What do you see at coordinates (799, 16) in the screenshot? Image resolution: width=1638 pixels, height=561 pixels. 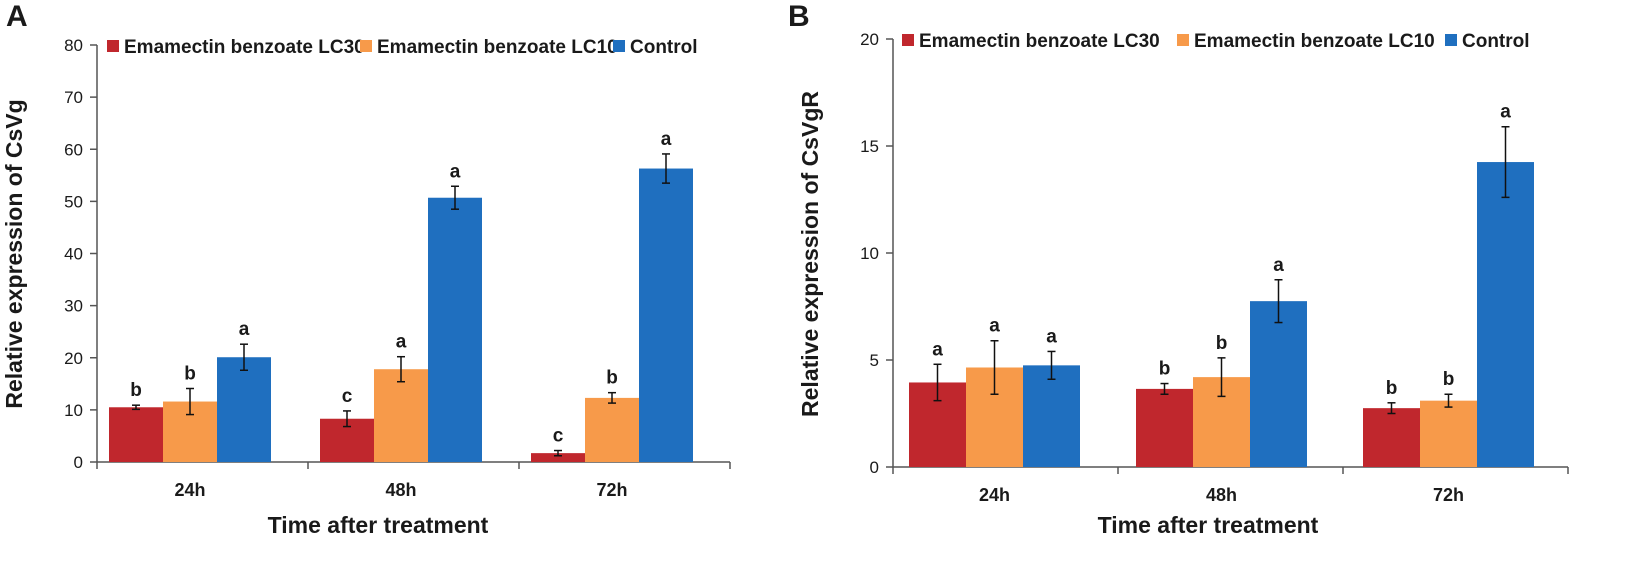 I see `panel-b-letter: B` at bounding box center [799, 16].